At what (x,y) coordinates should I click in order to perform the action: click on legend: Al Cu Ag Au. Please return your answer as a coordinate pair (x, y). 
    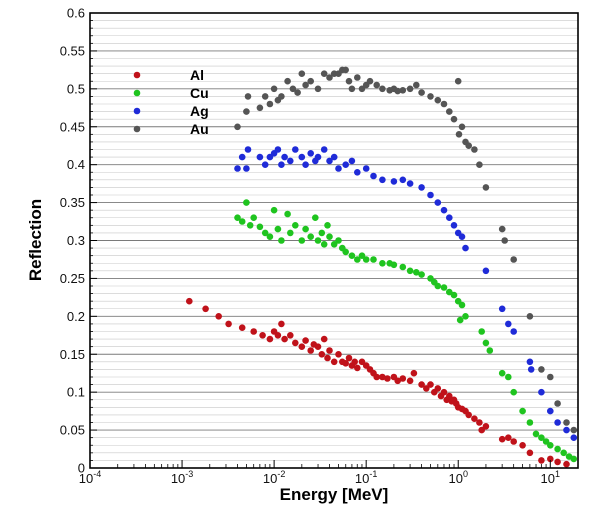
    Looking at the image, I should click on (171, 102).